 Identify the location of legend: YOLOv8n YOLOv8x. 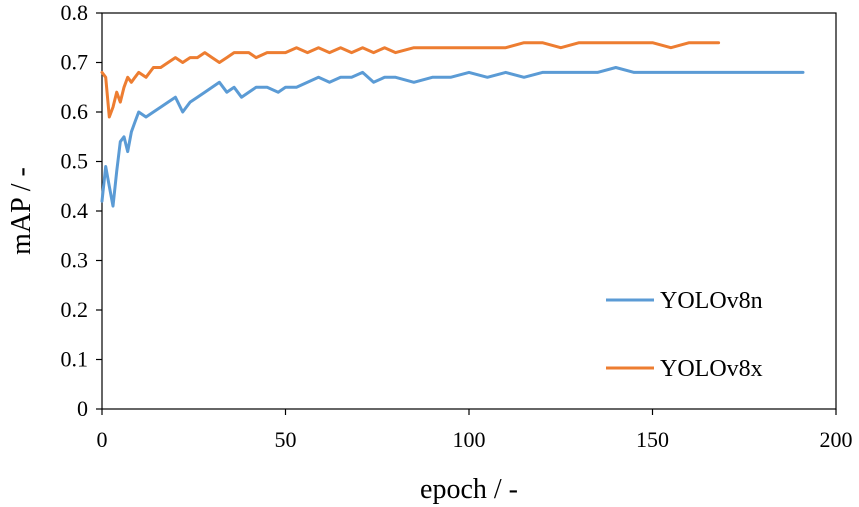
(684, 335).